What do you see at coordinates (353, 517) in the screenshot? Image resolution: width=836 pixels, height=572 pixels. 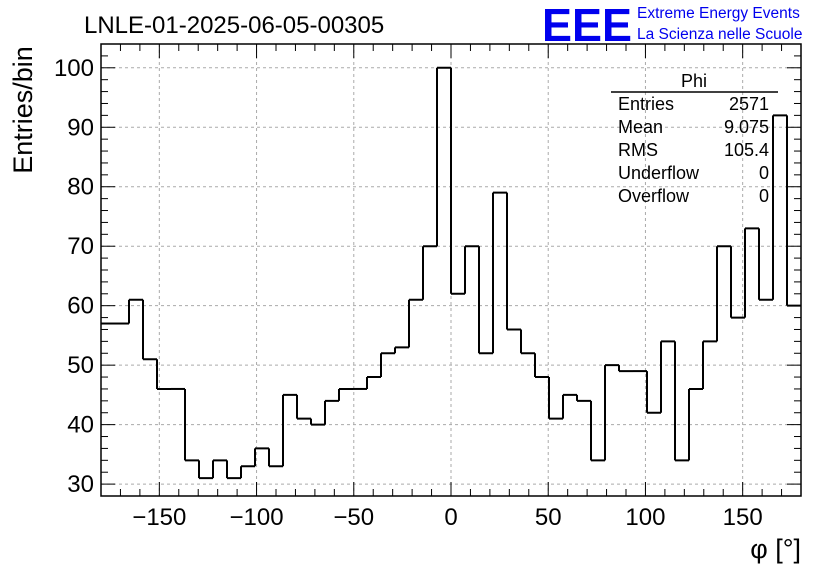 I see `x-tick-label: −50` at bounding box center [353, 517].